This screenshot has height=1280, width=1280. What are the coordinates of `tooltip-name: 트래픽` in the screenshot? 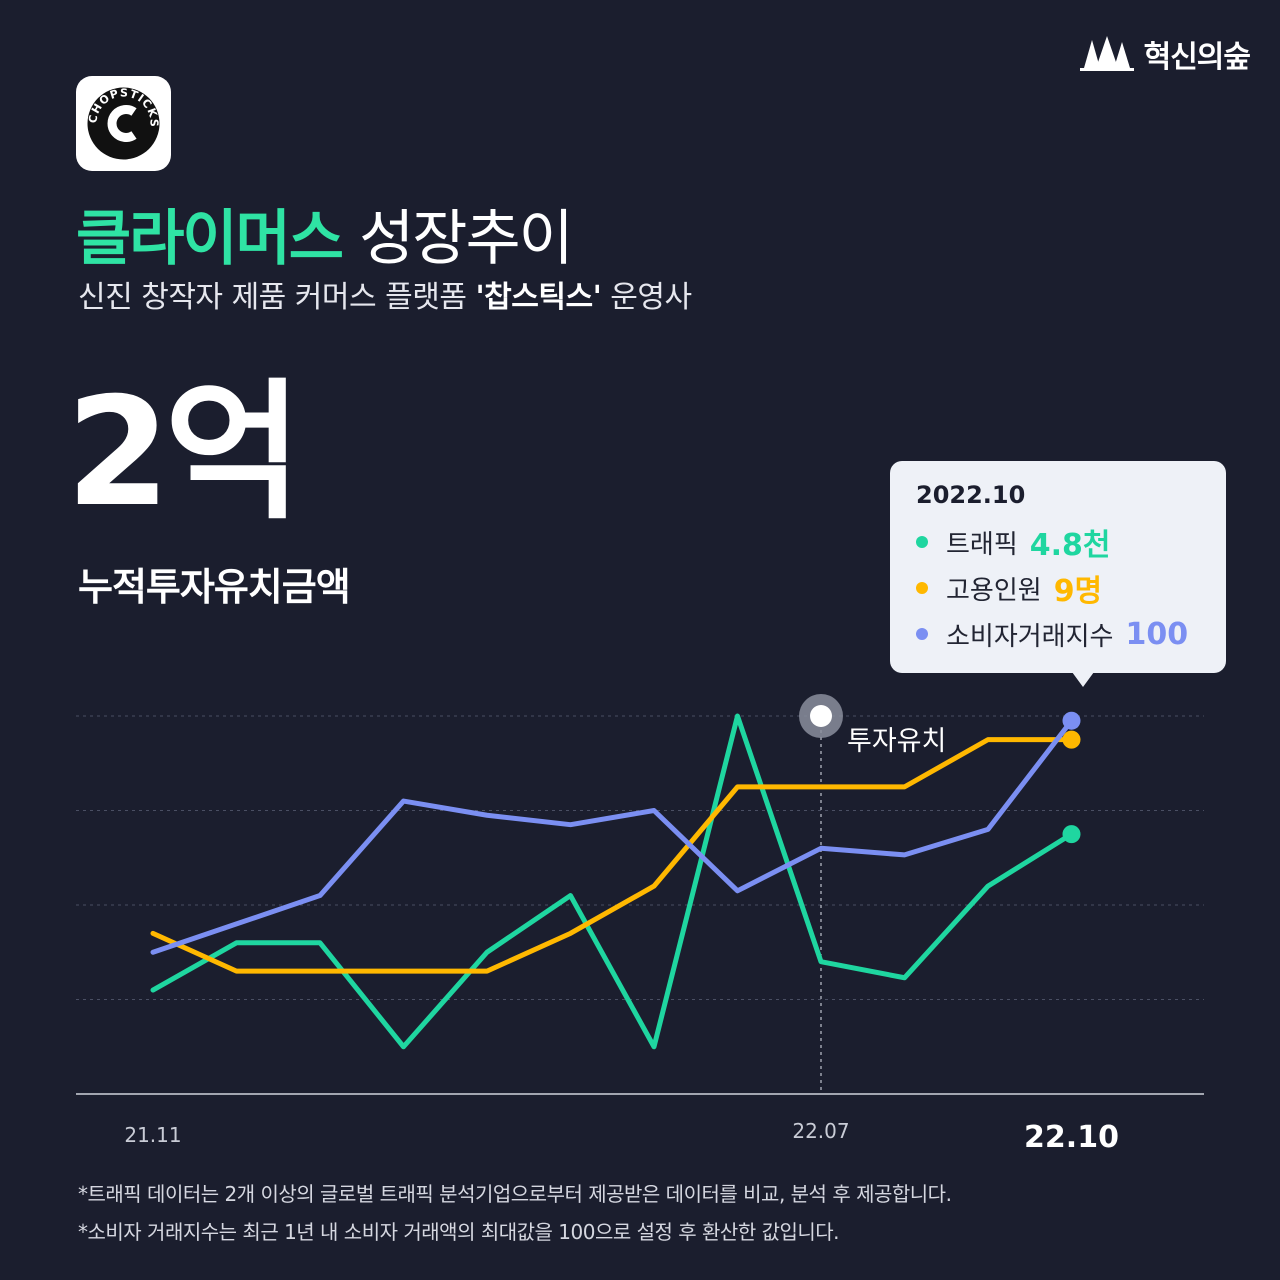 It's located at (982, 544).